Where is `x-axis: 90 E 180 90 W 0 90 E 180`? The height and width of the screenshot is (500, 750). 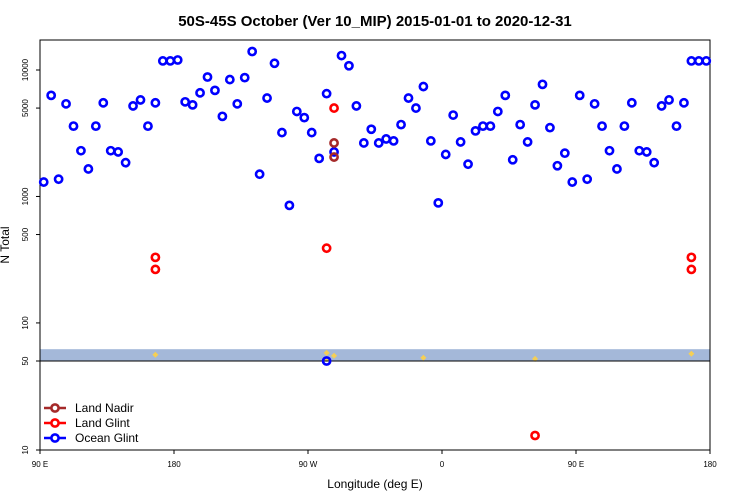 x-axis: 90 E 180 90 W 0 90 E 180 is located at coordinates (374, 459).